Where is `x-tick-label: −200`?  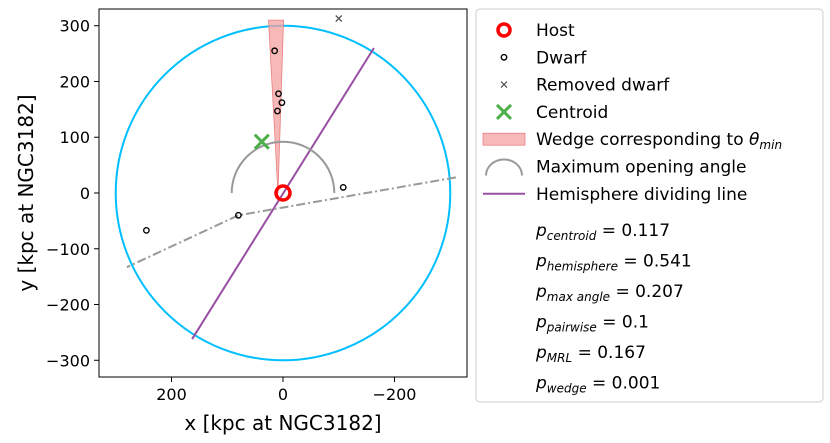 x-tick-label: −200 is located at coordinates (395, 394).